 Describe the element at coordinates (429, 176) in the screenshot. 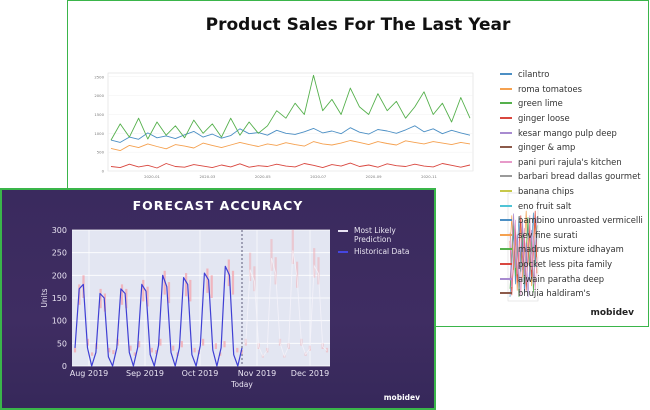

I see `x-tick-label: 2020-11` at that location.